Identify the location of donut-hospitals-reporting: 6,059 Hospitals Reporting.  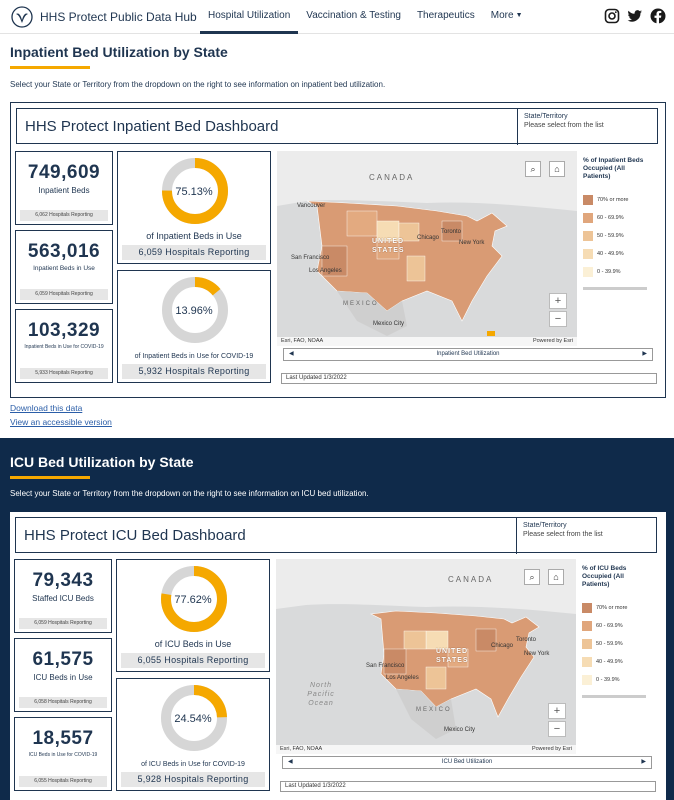
(194, 252).